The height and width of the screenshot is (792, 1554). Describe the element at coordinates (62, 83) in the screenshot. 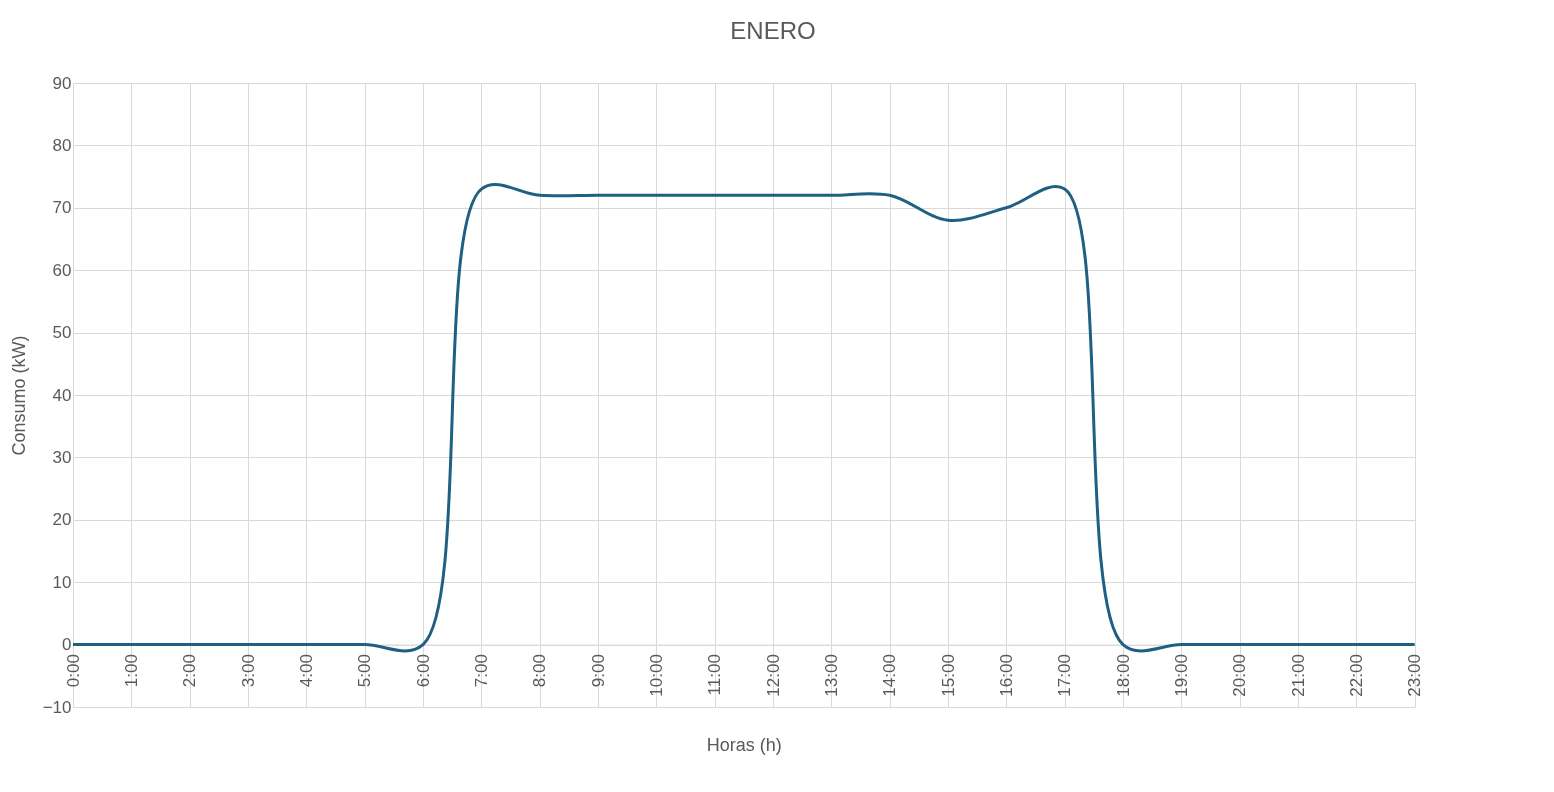

I see `y-tick-label: 90` at that location.